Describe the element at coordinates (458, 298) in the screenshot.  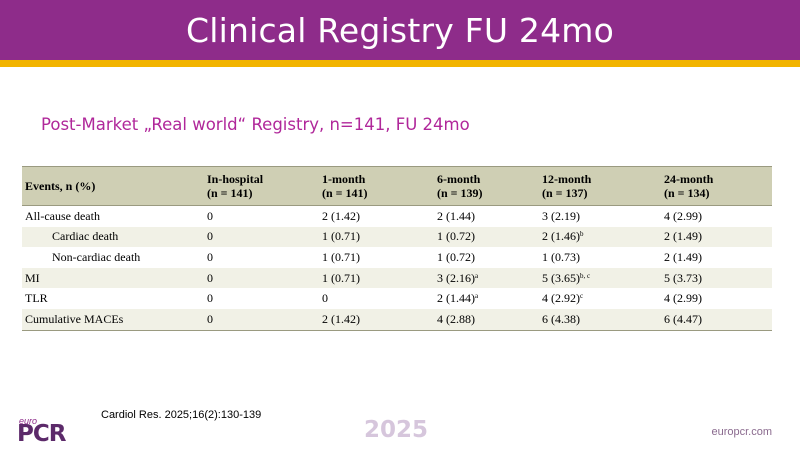
I see `cell-6-month: 2 (1.44)a` at that location.